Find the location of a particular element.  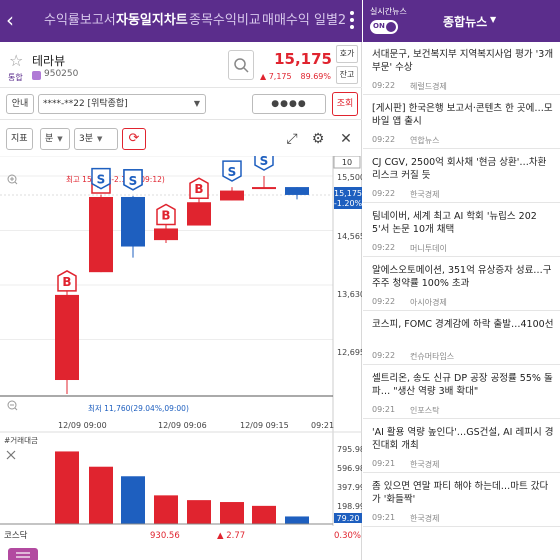

price-change-pct: 89.69% is located at coordinates (315, 76).